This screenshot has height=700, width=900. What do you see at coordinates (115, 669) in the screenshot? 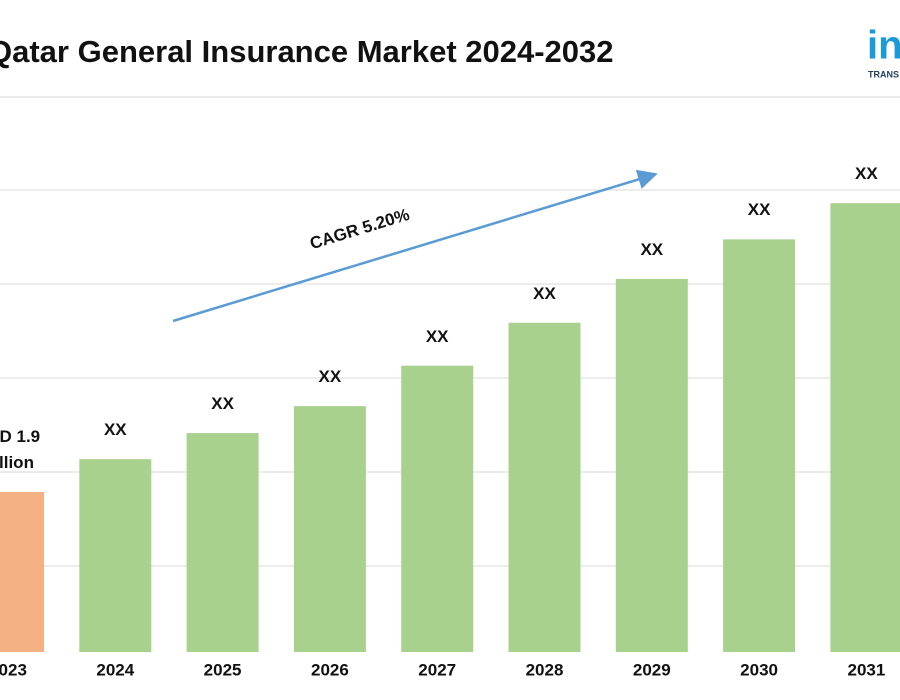
I see `x-tick-label: 2024` at bounding box center [115, 669].